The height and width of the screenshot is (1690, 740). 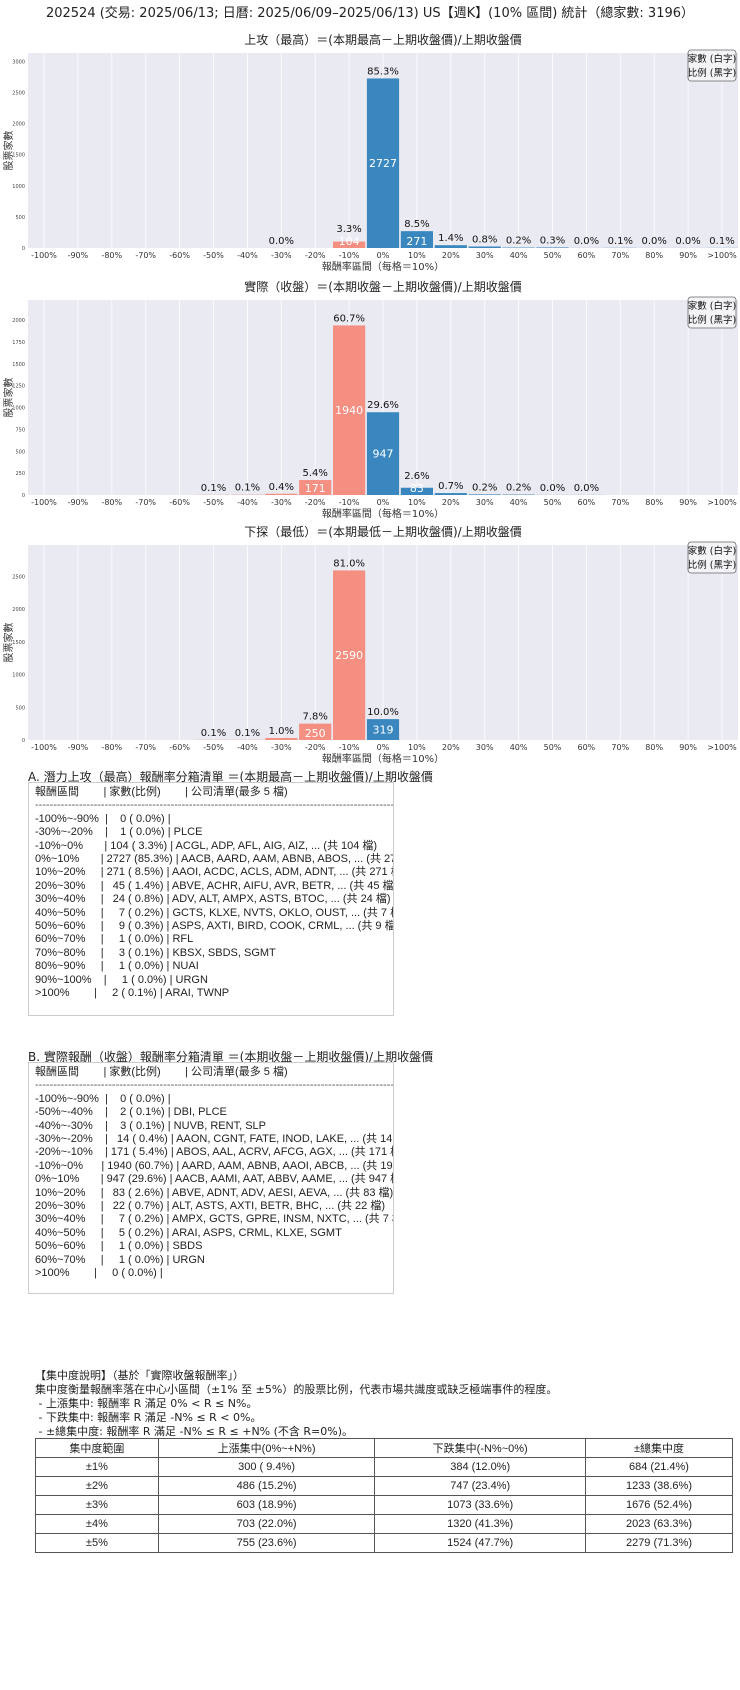 What do you see at coordinates (121, 979) in the screenshot?
I see `list-row: 90%~100% | 1 ( 0.0%) | URGN` at bounding box center [121, 979].